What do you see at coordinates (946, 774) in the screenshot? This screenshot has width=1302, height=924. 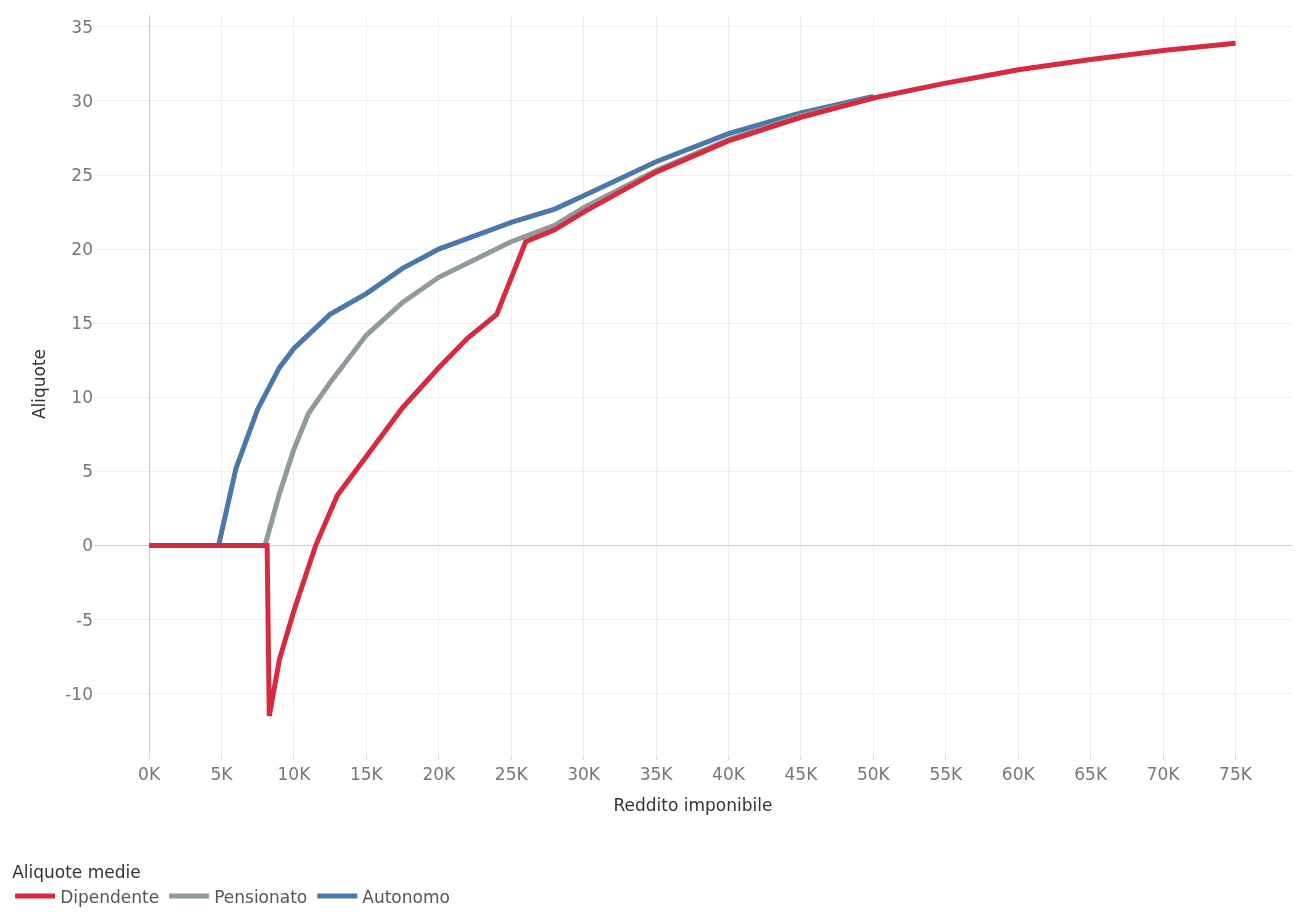 I see `x-tick-label: 55K` at bounding box center [946, 774].